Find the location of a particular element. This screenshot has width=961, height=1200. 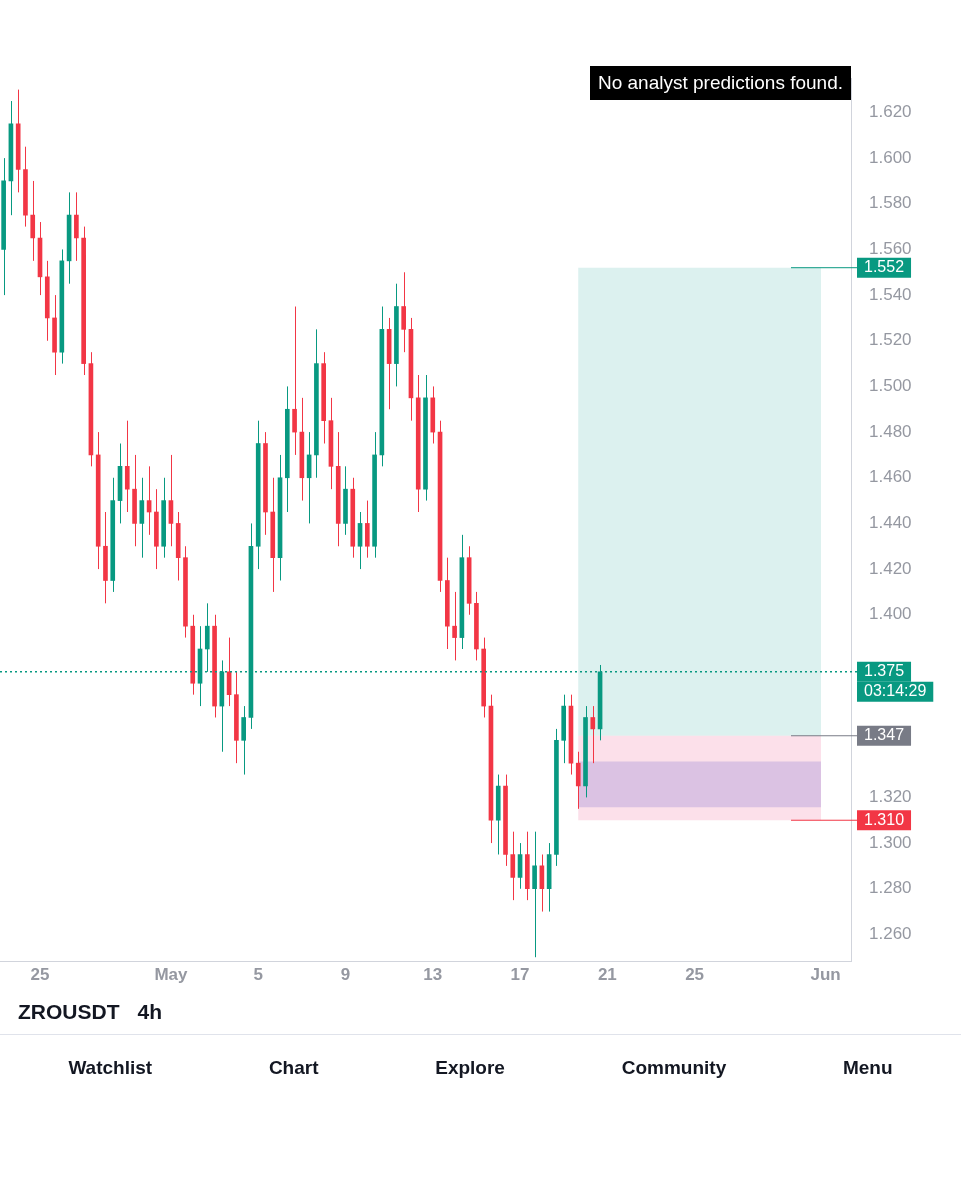

y-tick-label: 1.480 is located at coordinates (890, 431).